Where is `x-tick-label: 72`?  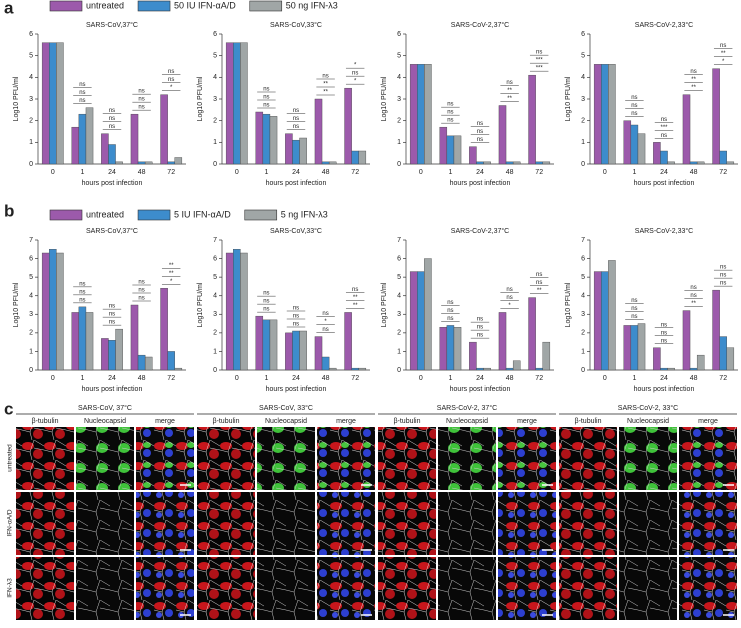 x-tick-label: 72 is located at coordinates (171, 378).